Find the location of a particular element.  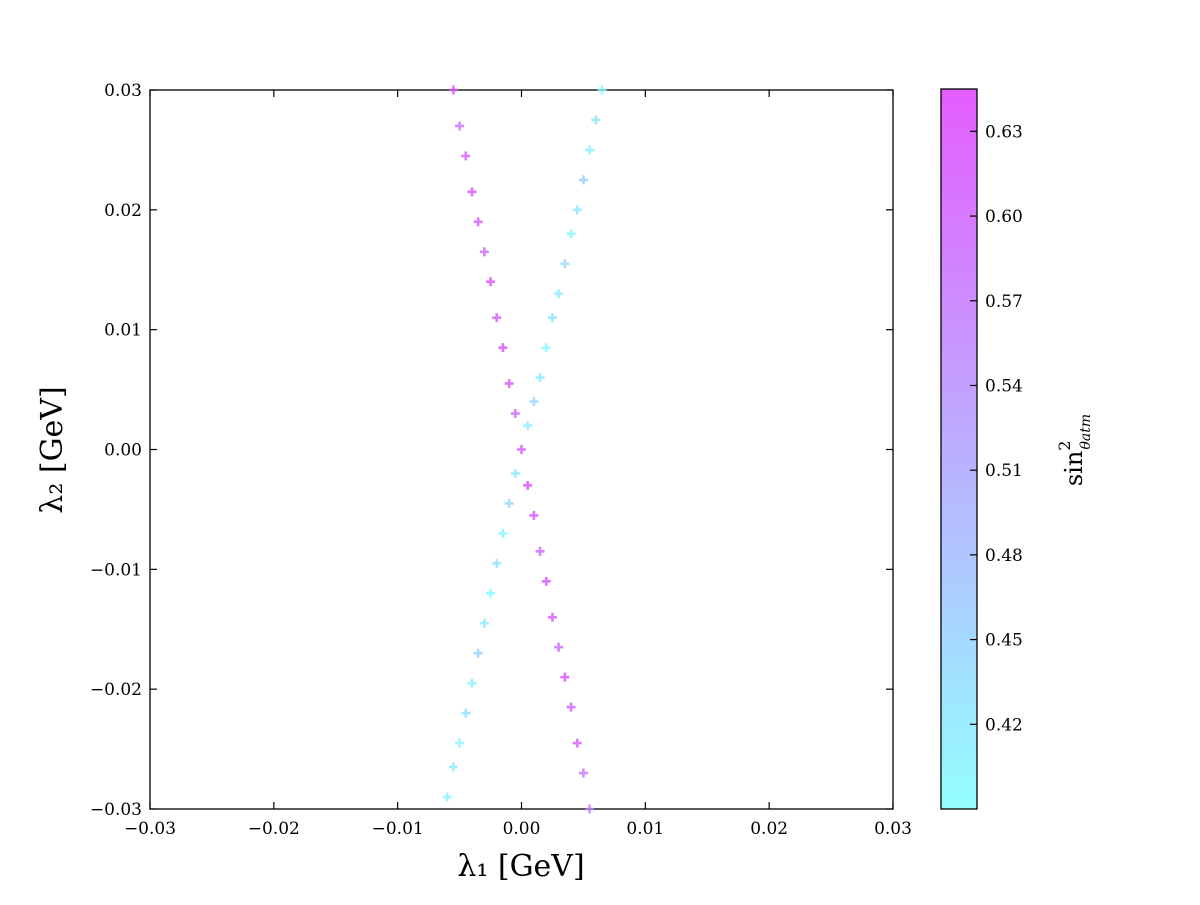

x-tick-label: 0.02 is located at coordinates (769, 829).